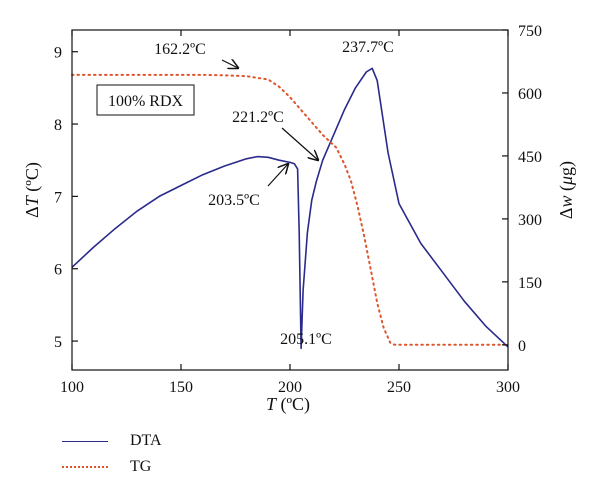 This screenshot has height=499, width=600. What do you see at coordinates (288, 404) in the screenshot?
I see `x-axis-title: T (ºC)` at bounding box center [288, 404].